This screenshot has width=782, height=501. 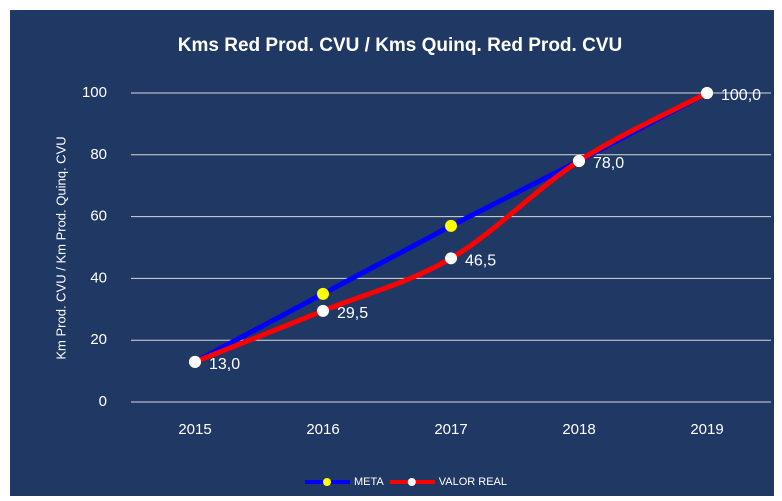 What do you see at coordinates (608, 163) in the screenshot?
I see `data-label: 78,0` at bounding box center [608, 163].